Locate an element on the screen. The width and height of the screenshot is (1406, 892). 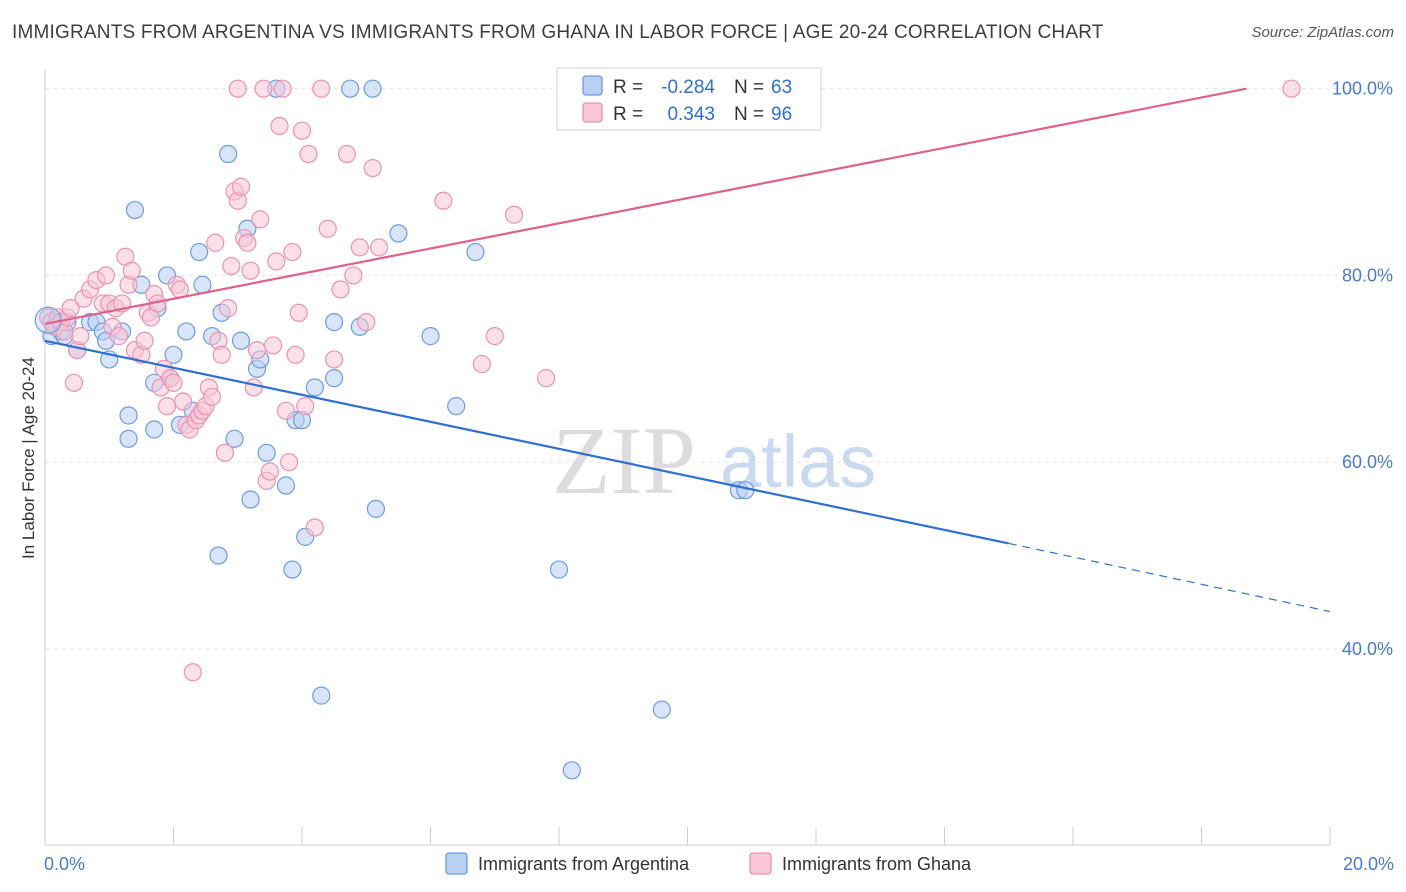
watermark: ZIP atlas is located at coordinates (714, 460).